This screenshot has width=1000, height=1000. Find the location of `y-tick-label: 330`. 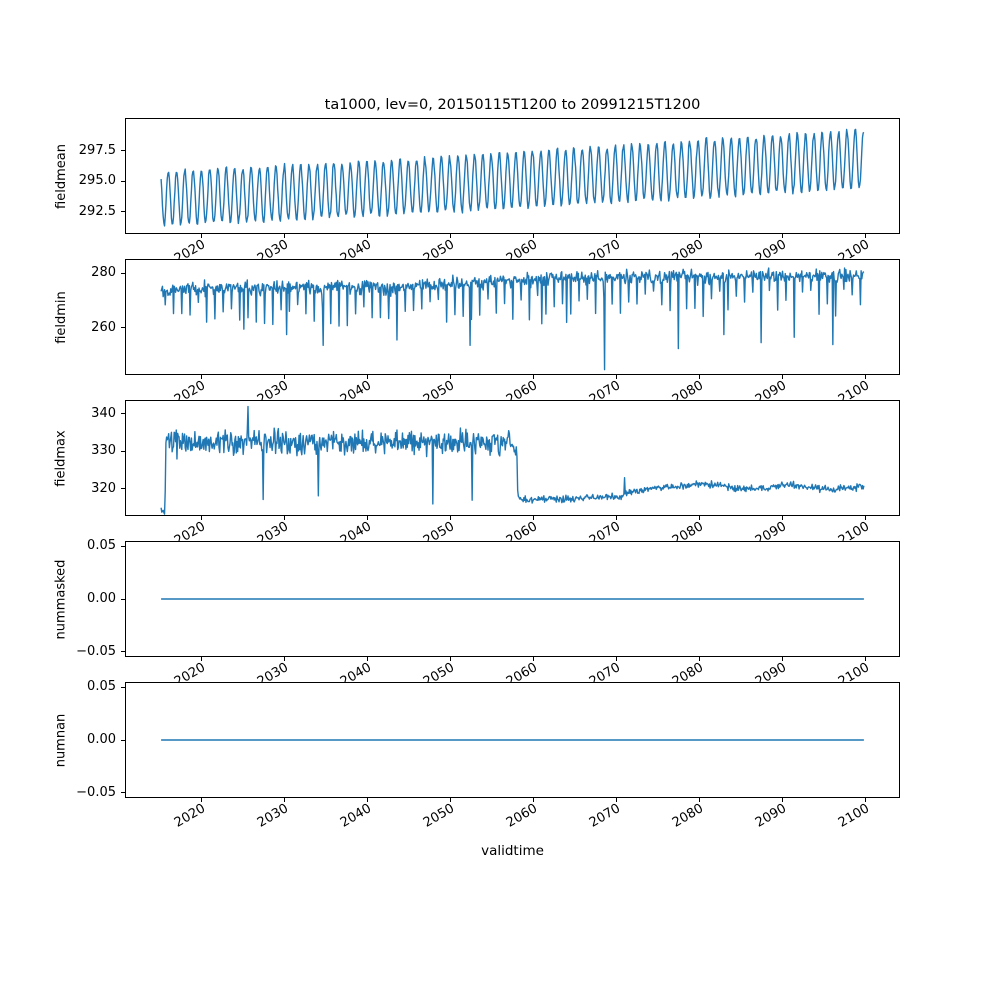

y-tick-label: 330 is located at coordinates (103, 451).